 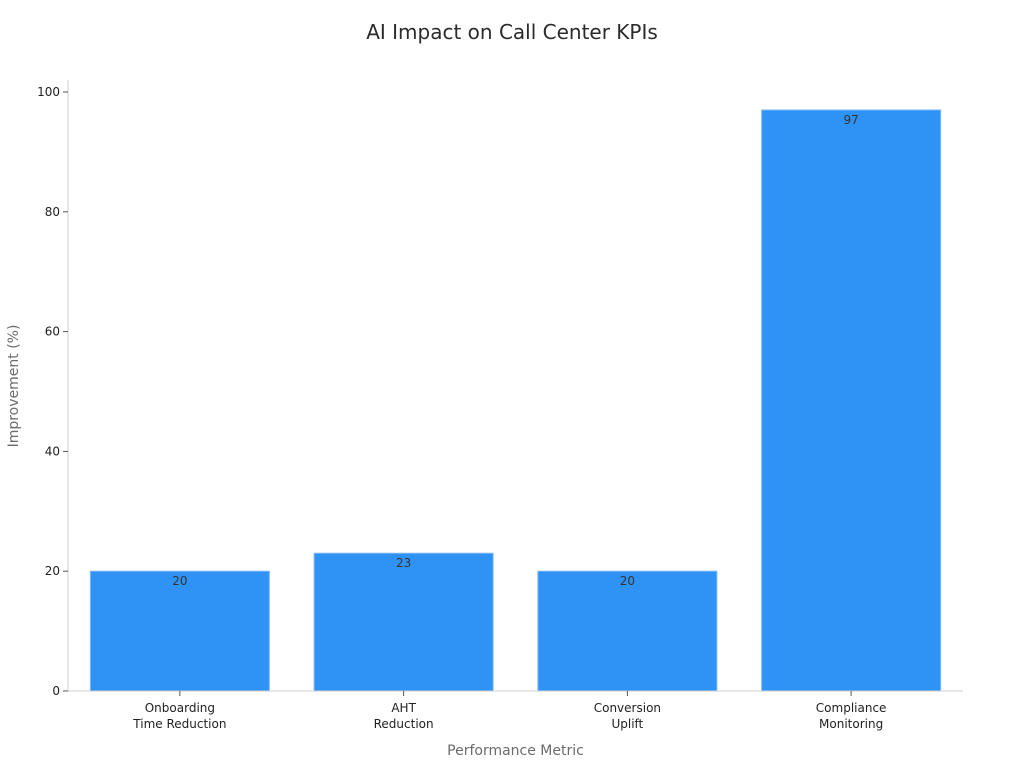 I want to click on y-tick-label: 0, so click(x=56, y=691).